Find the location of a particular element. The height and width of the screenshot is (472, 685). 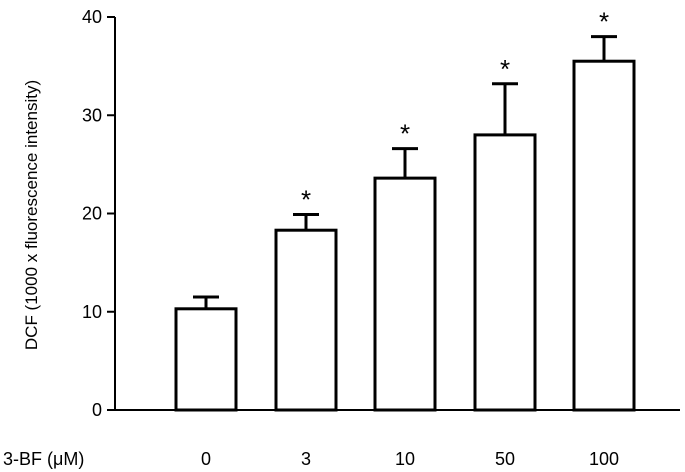

x-tick-label: 3 is located at coordinates (306, 459).